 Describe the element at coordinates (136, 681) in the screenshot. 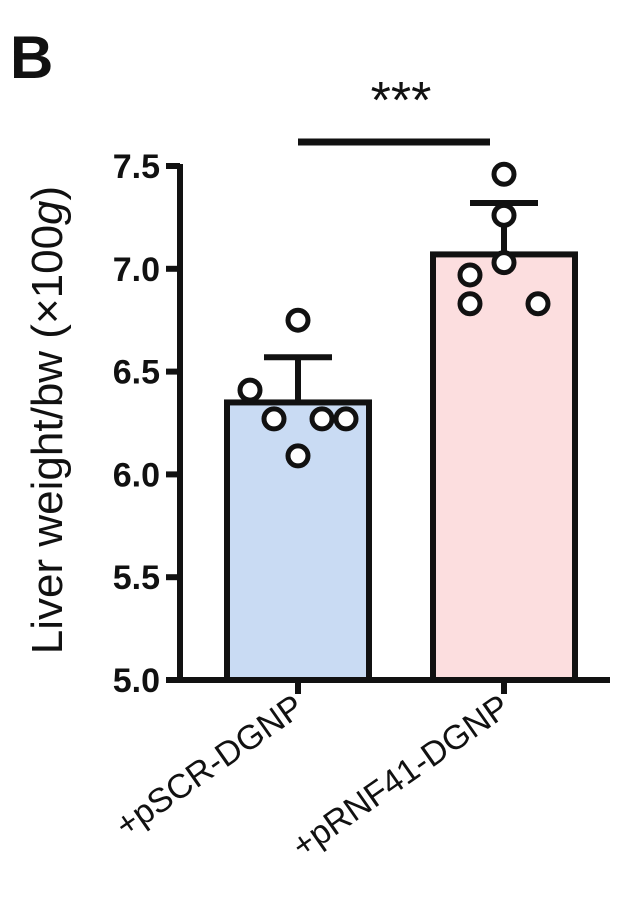

I see `y-tick-label-0: 5.0` at that location.